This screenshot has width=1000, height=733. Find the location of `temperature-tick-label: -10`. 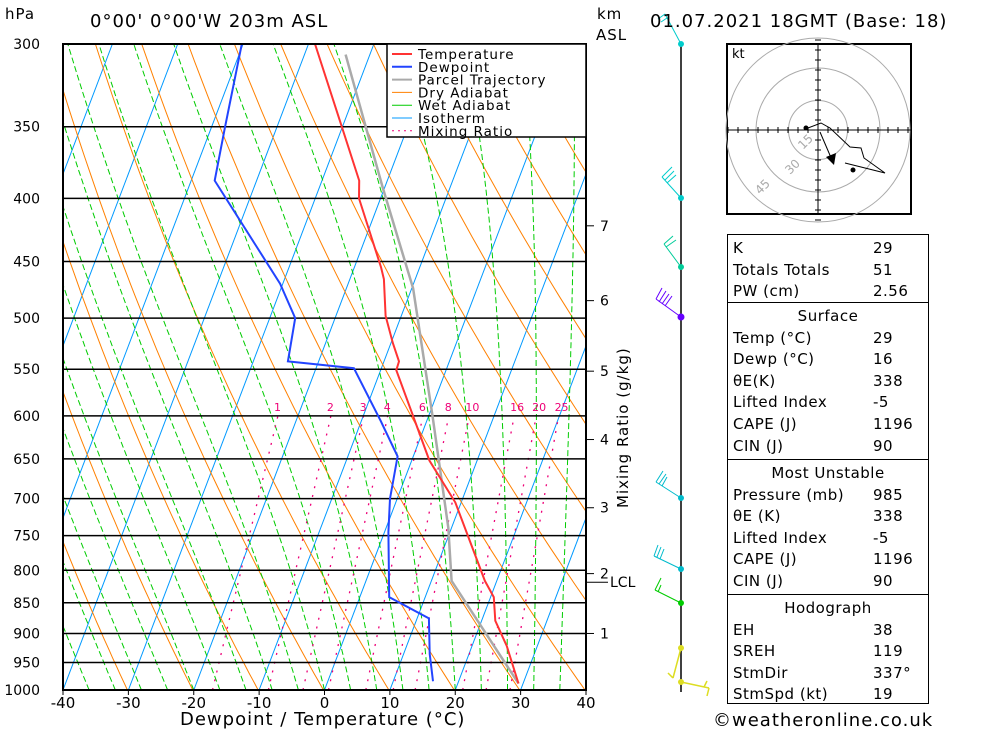

temperature-tick-label: -10 is located at coordinates (259, 703).